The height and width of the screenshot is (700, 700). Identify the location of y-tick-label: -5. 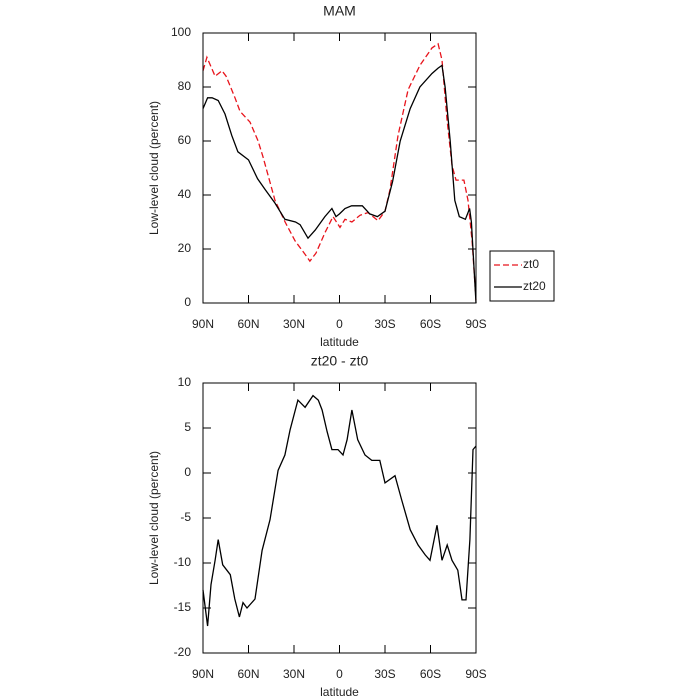
(185, 517).